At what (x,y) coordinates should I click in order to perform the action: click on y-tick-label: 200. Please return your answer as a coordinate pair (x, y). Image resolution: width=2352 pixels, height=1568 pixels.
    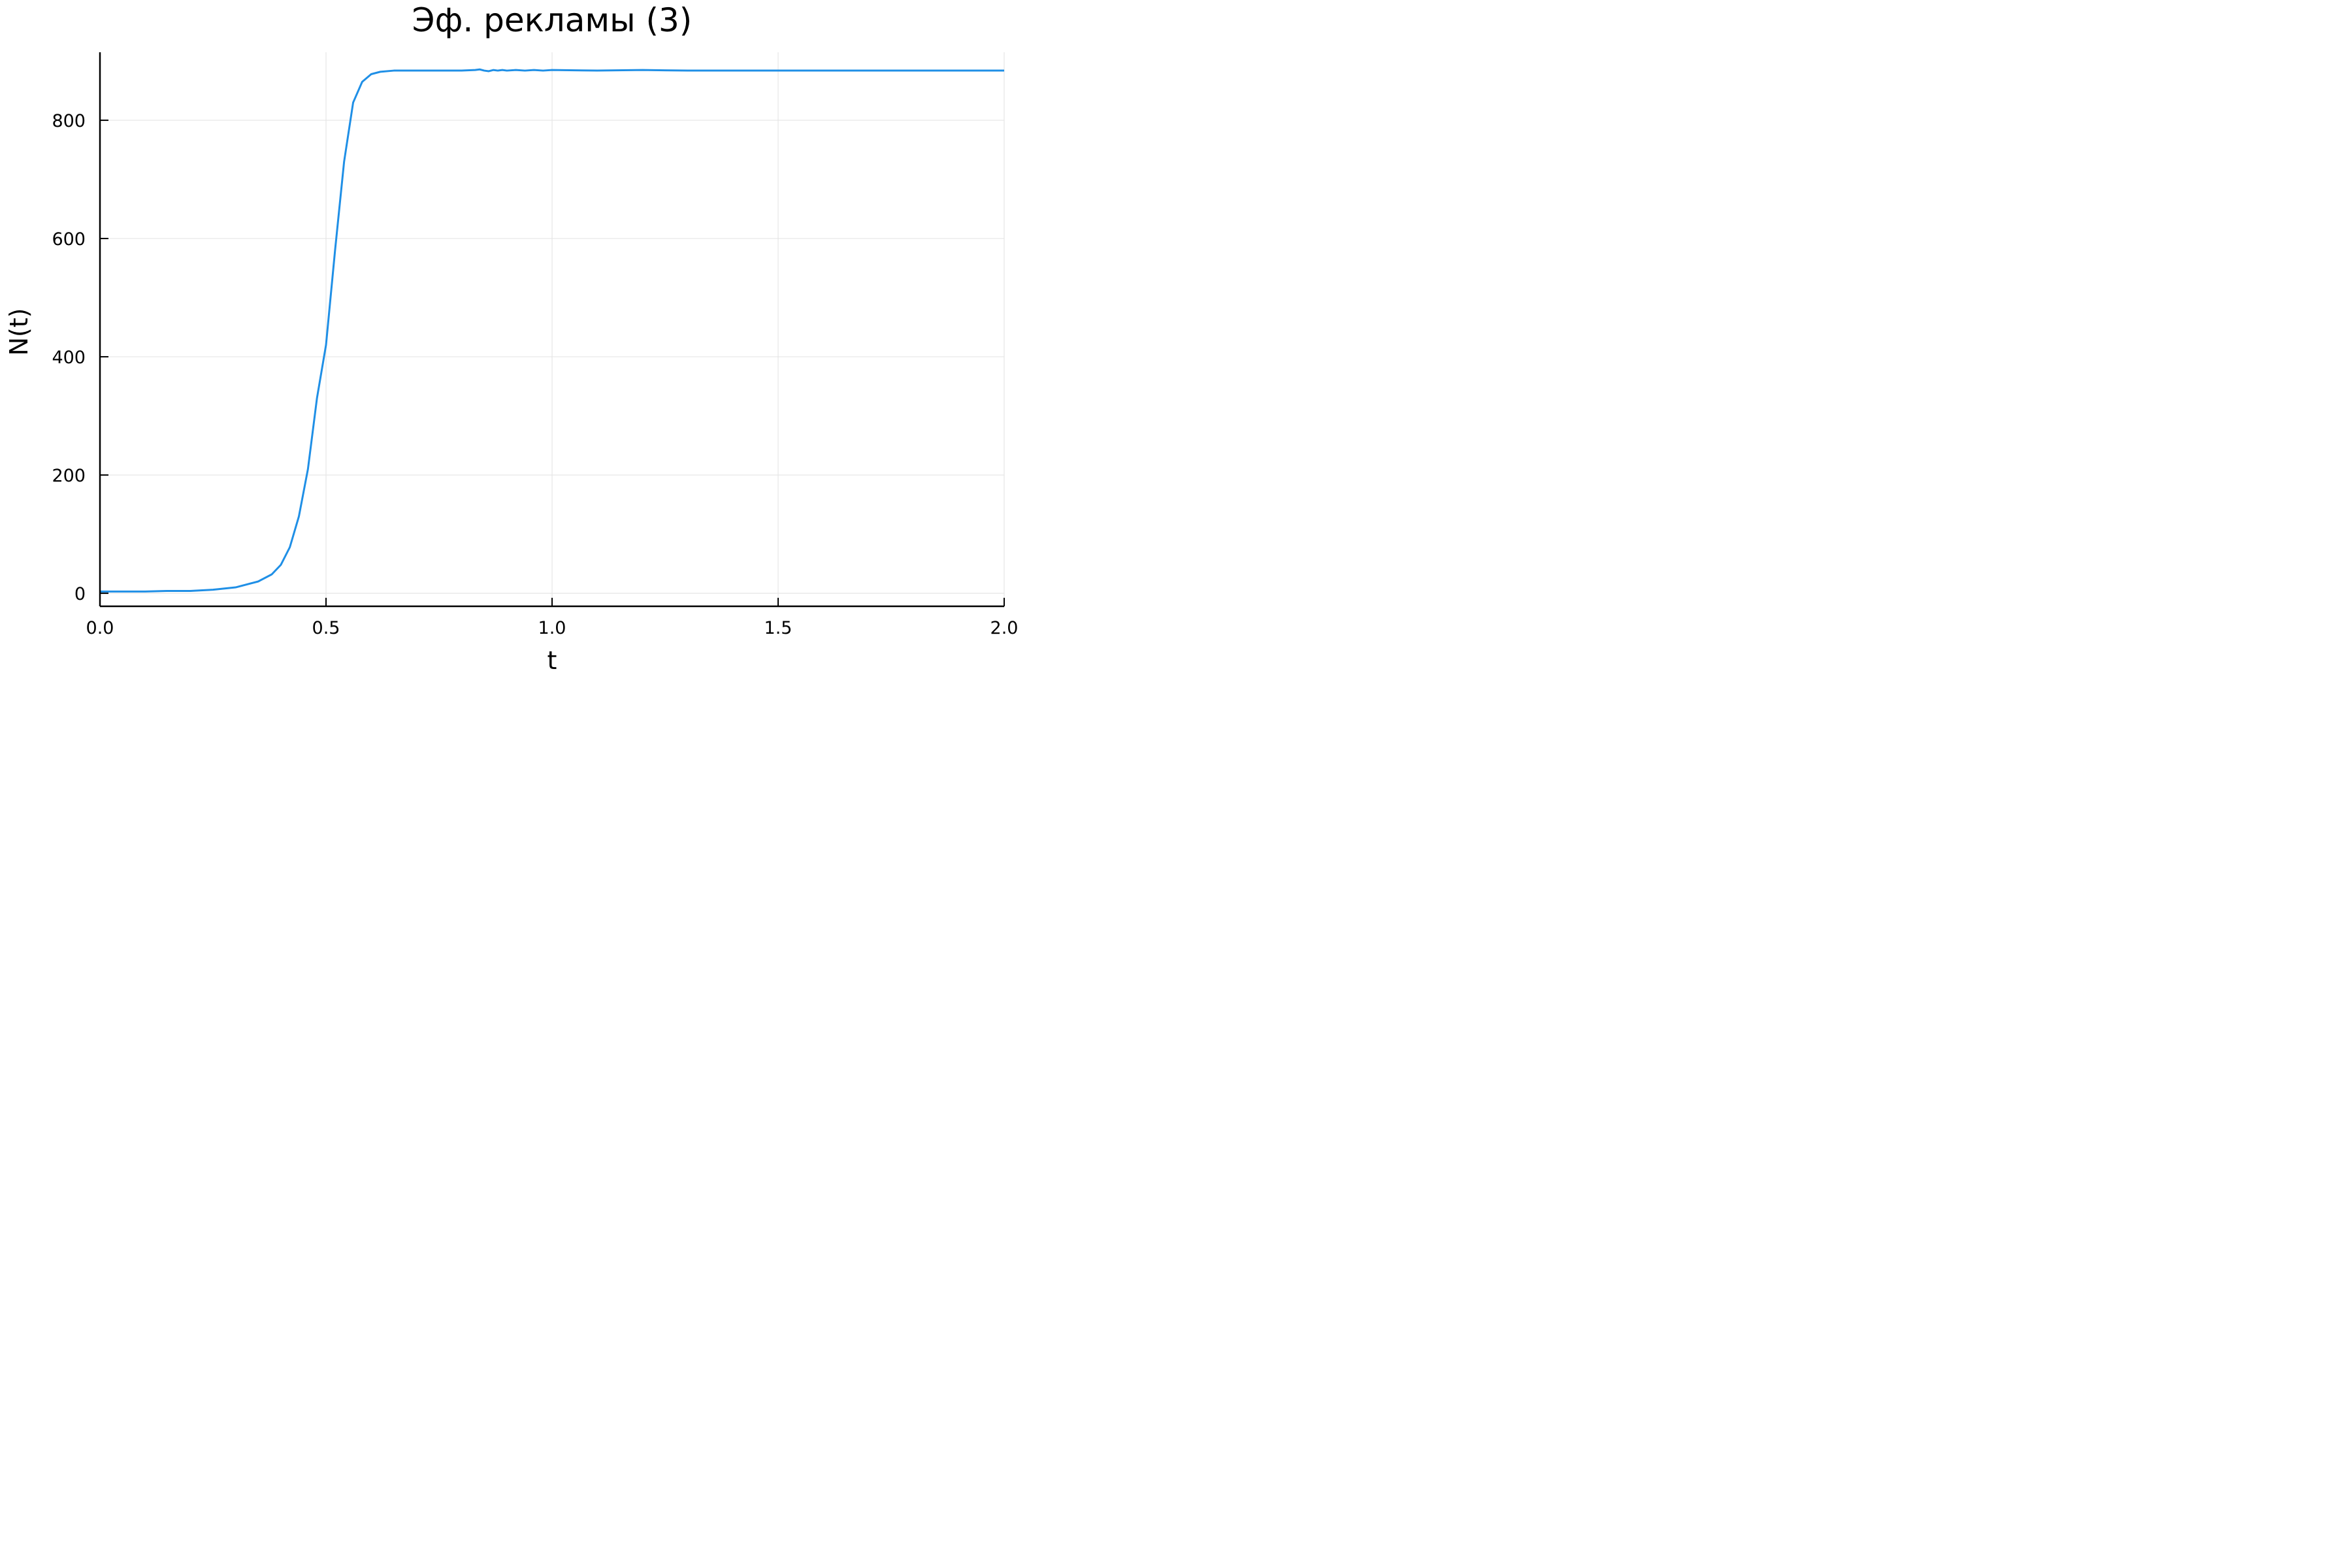
    Looking at the image, I should click on (69, 476).